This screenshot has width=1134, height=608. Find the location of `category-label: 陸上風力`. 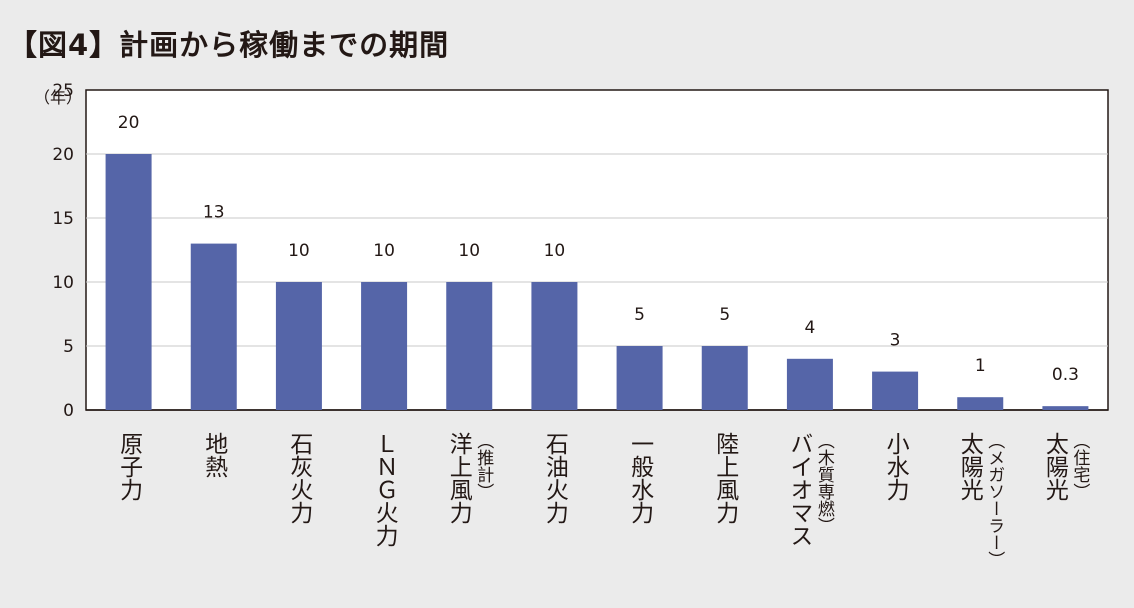

category-label: 陸上風力 is located at coordinates (726, 478).